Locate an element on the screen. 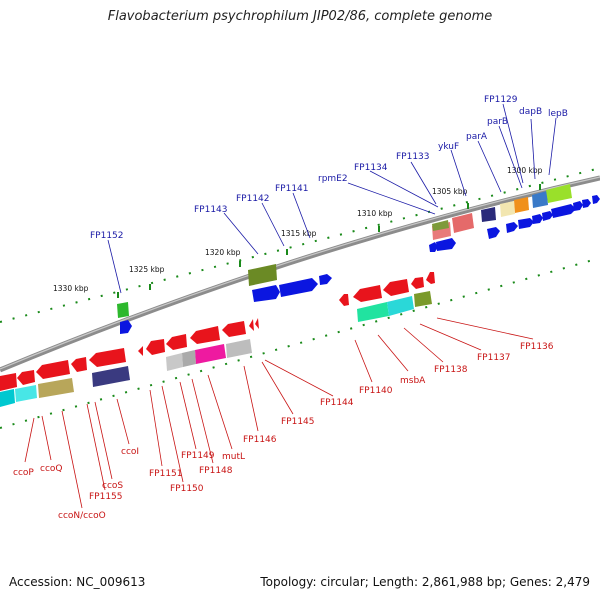  reverse-genes is located at coordinates (217, 331).